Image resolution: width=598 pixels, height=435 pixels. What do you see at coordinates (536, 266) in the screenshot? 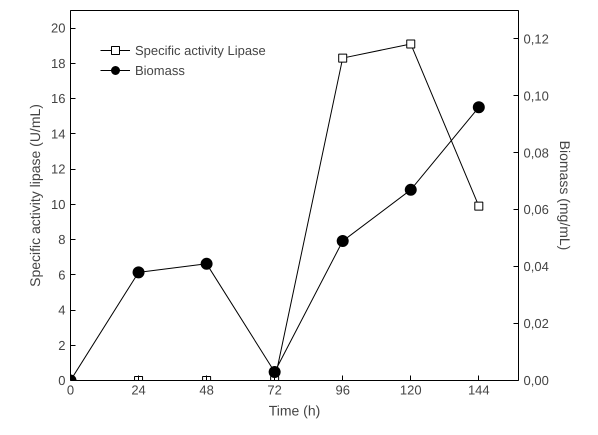
I see `y2-tick-label: 0,04` at bounding box center [536, 266].